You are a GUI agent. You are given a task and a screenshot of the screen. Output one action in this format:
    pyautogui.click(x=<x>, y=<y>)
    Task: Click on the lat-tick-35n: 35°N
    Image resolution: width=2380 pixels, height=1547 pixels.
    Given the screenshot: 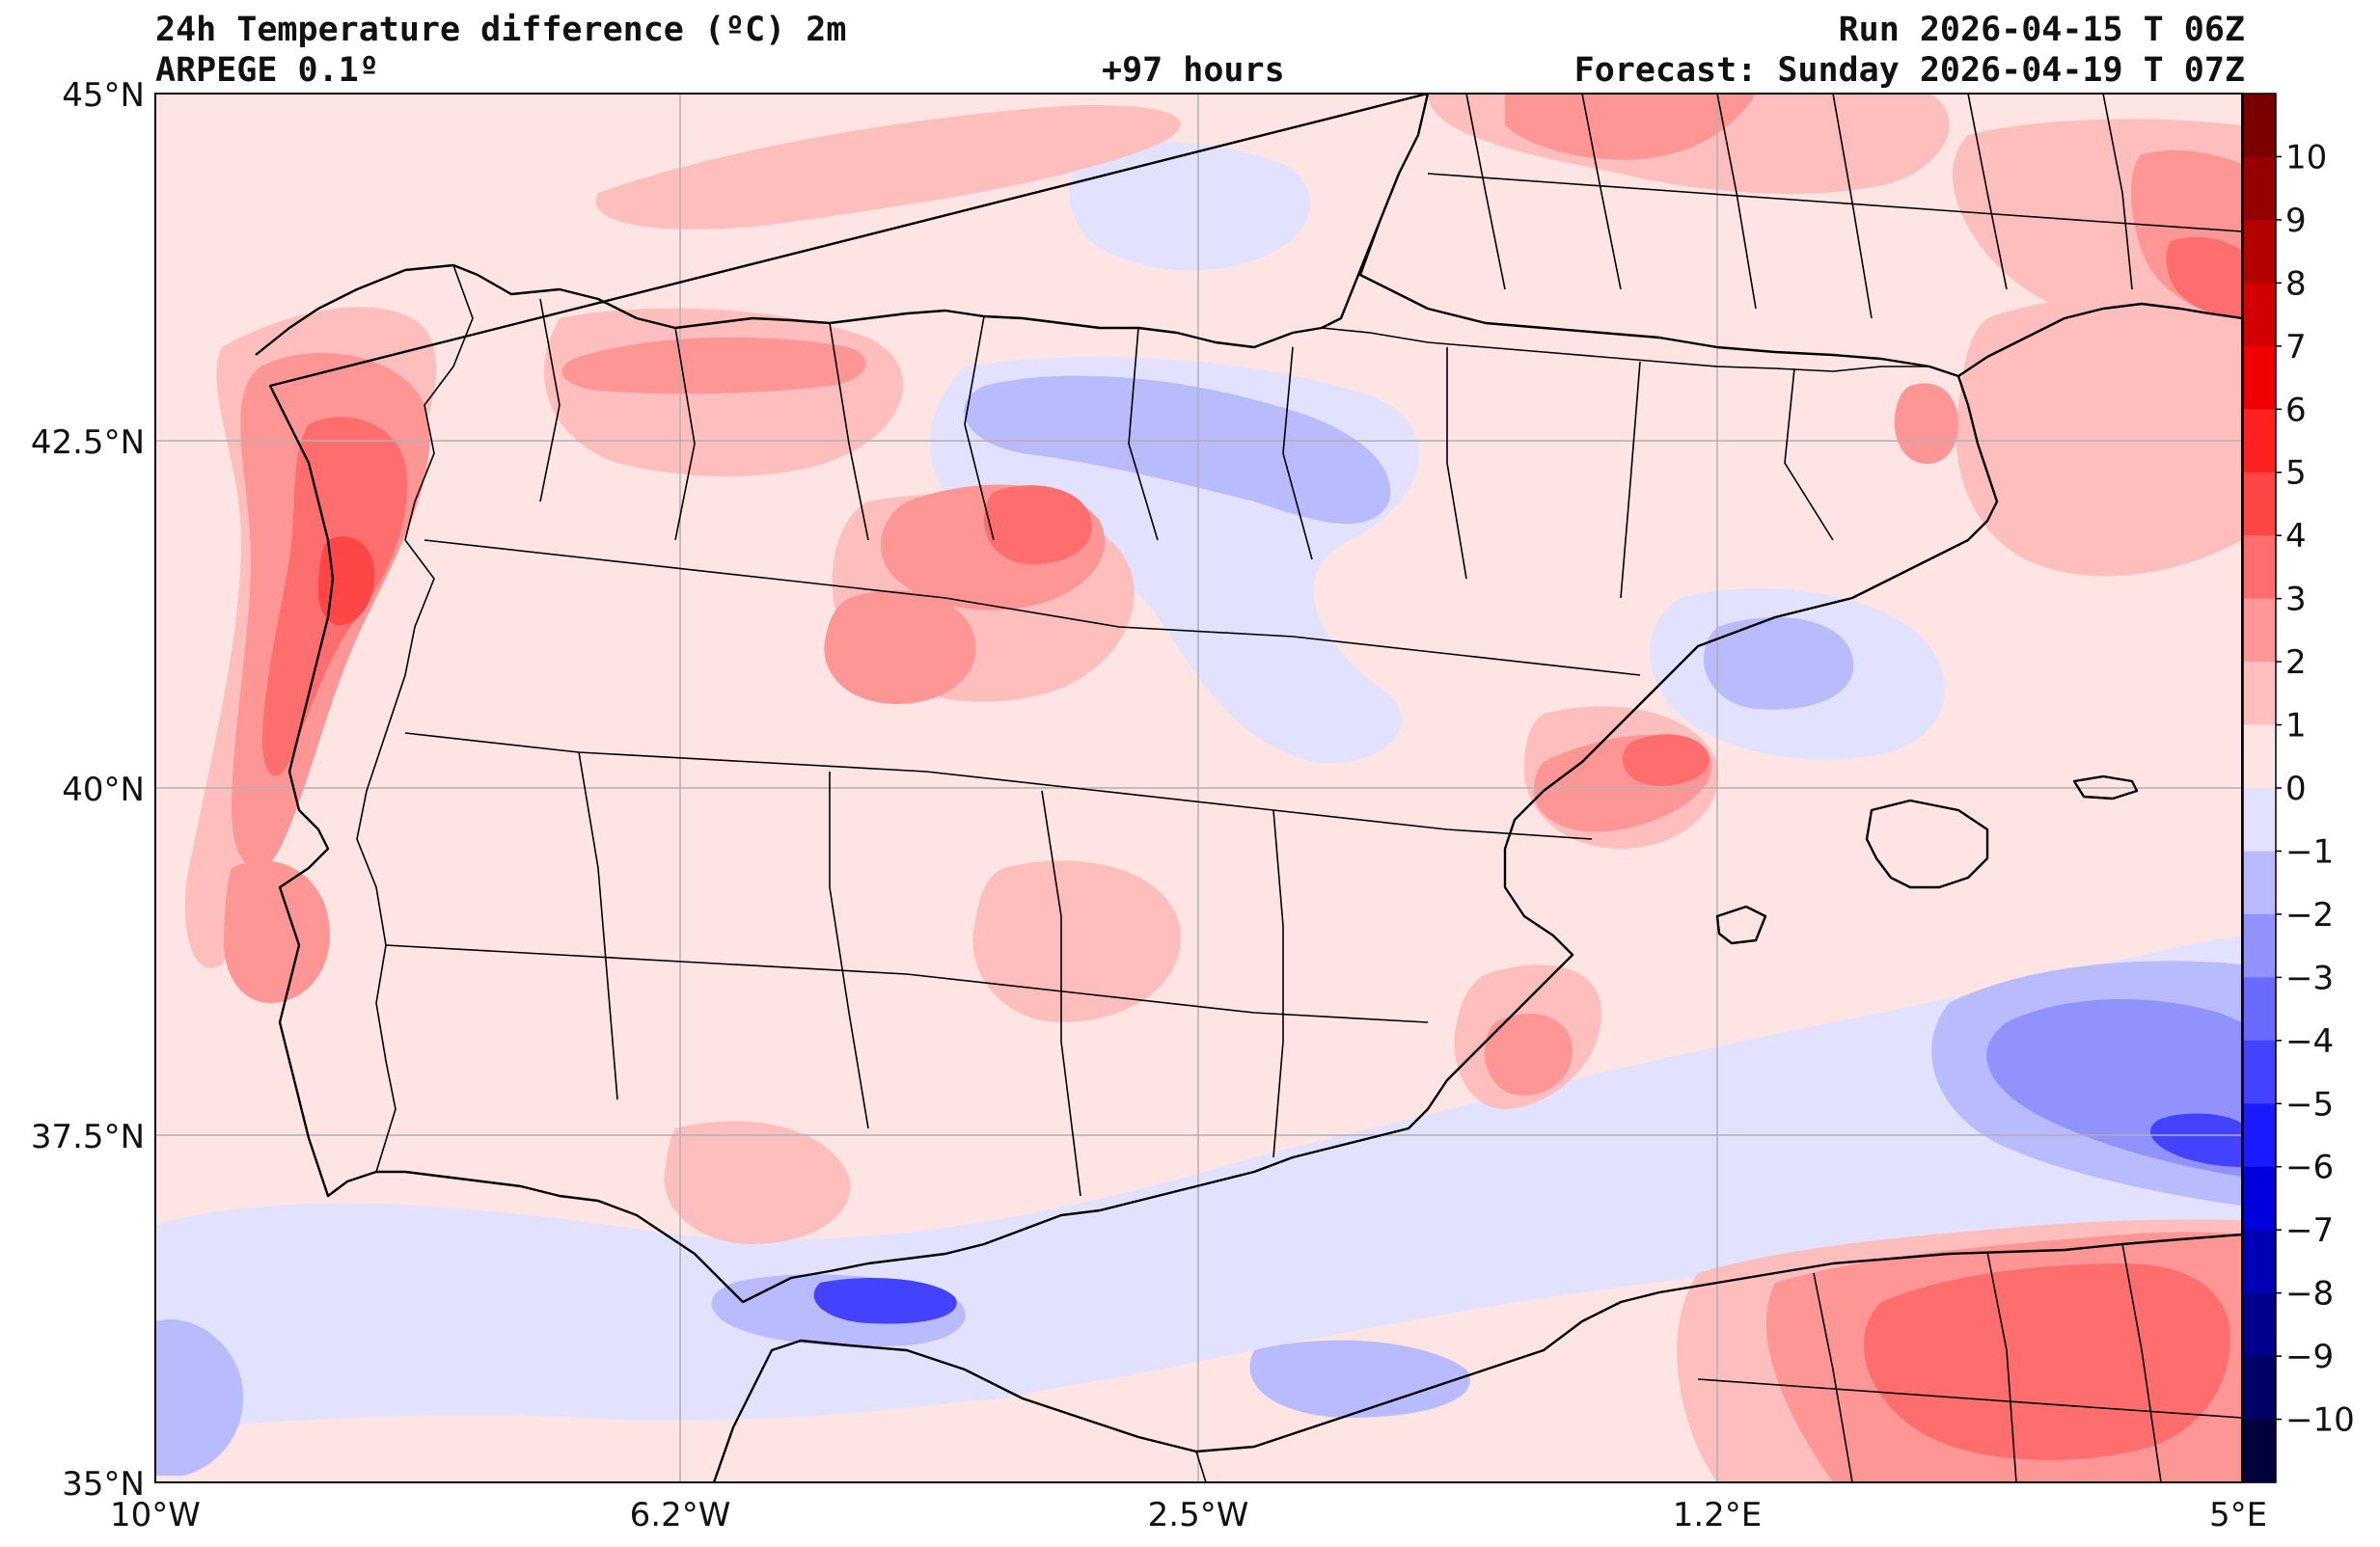 What is the action you would take?
    pyautogui.click(x=104, y=1485)
    